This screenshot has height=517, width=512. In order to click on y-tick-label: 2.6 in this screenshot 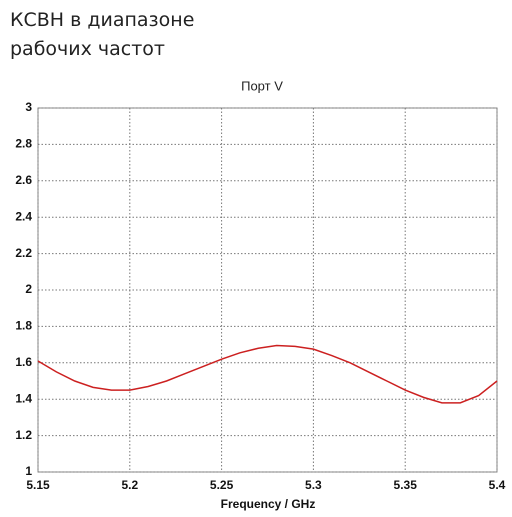, I will do `click(23, 180)`.